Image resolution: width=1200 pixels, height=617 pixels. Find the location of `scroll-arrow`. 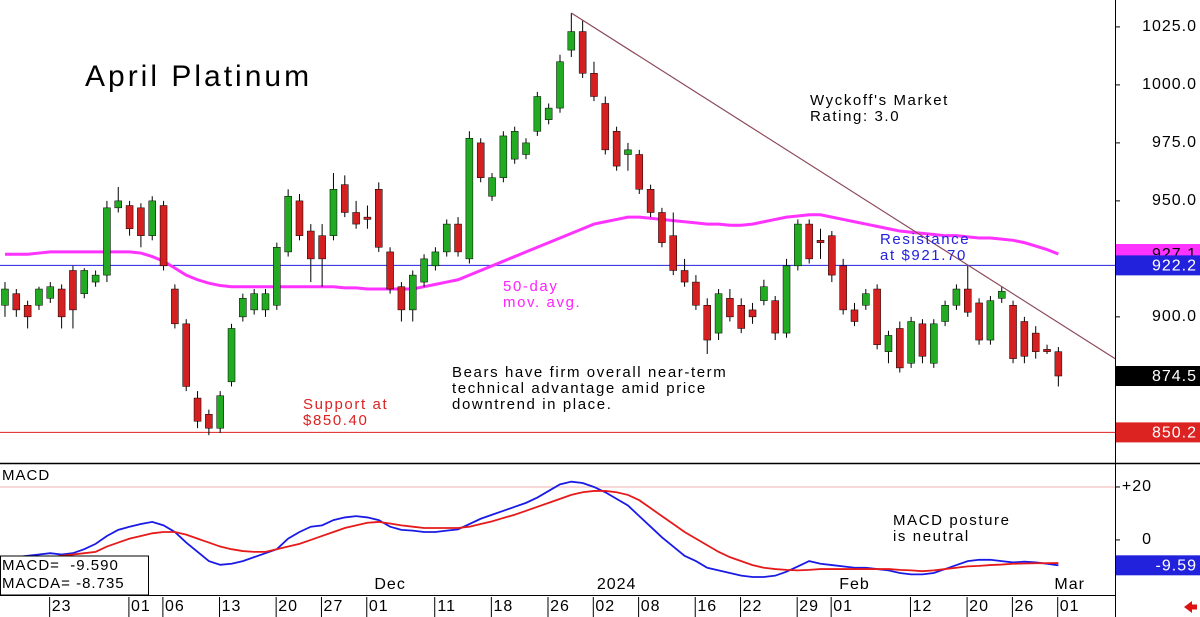

scroll-arrow is located at coordinates (1190, 607).